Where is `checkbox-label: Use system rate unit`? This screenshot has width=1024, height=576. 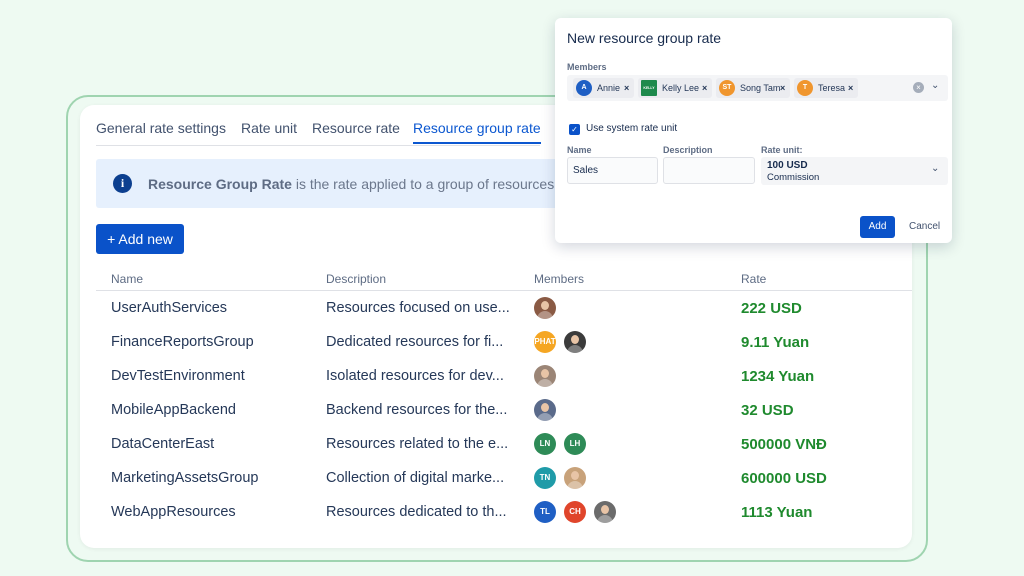
checkbox-label: Use system rate unit is located at coordinates (631, 128).